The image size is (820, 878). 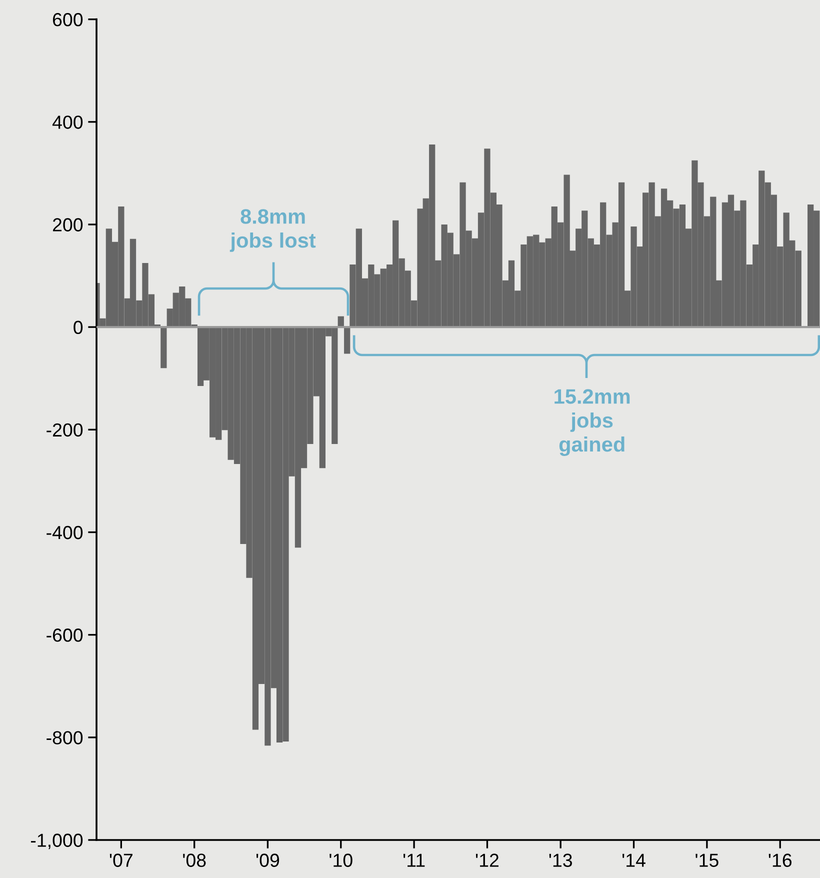 What do you see at coordinates (78, 327) in the screenshot?
I see `y-tick-label: 0` at bounding box center [78, 327].